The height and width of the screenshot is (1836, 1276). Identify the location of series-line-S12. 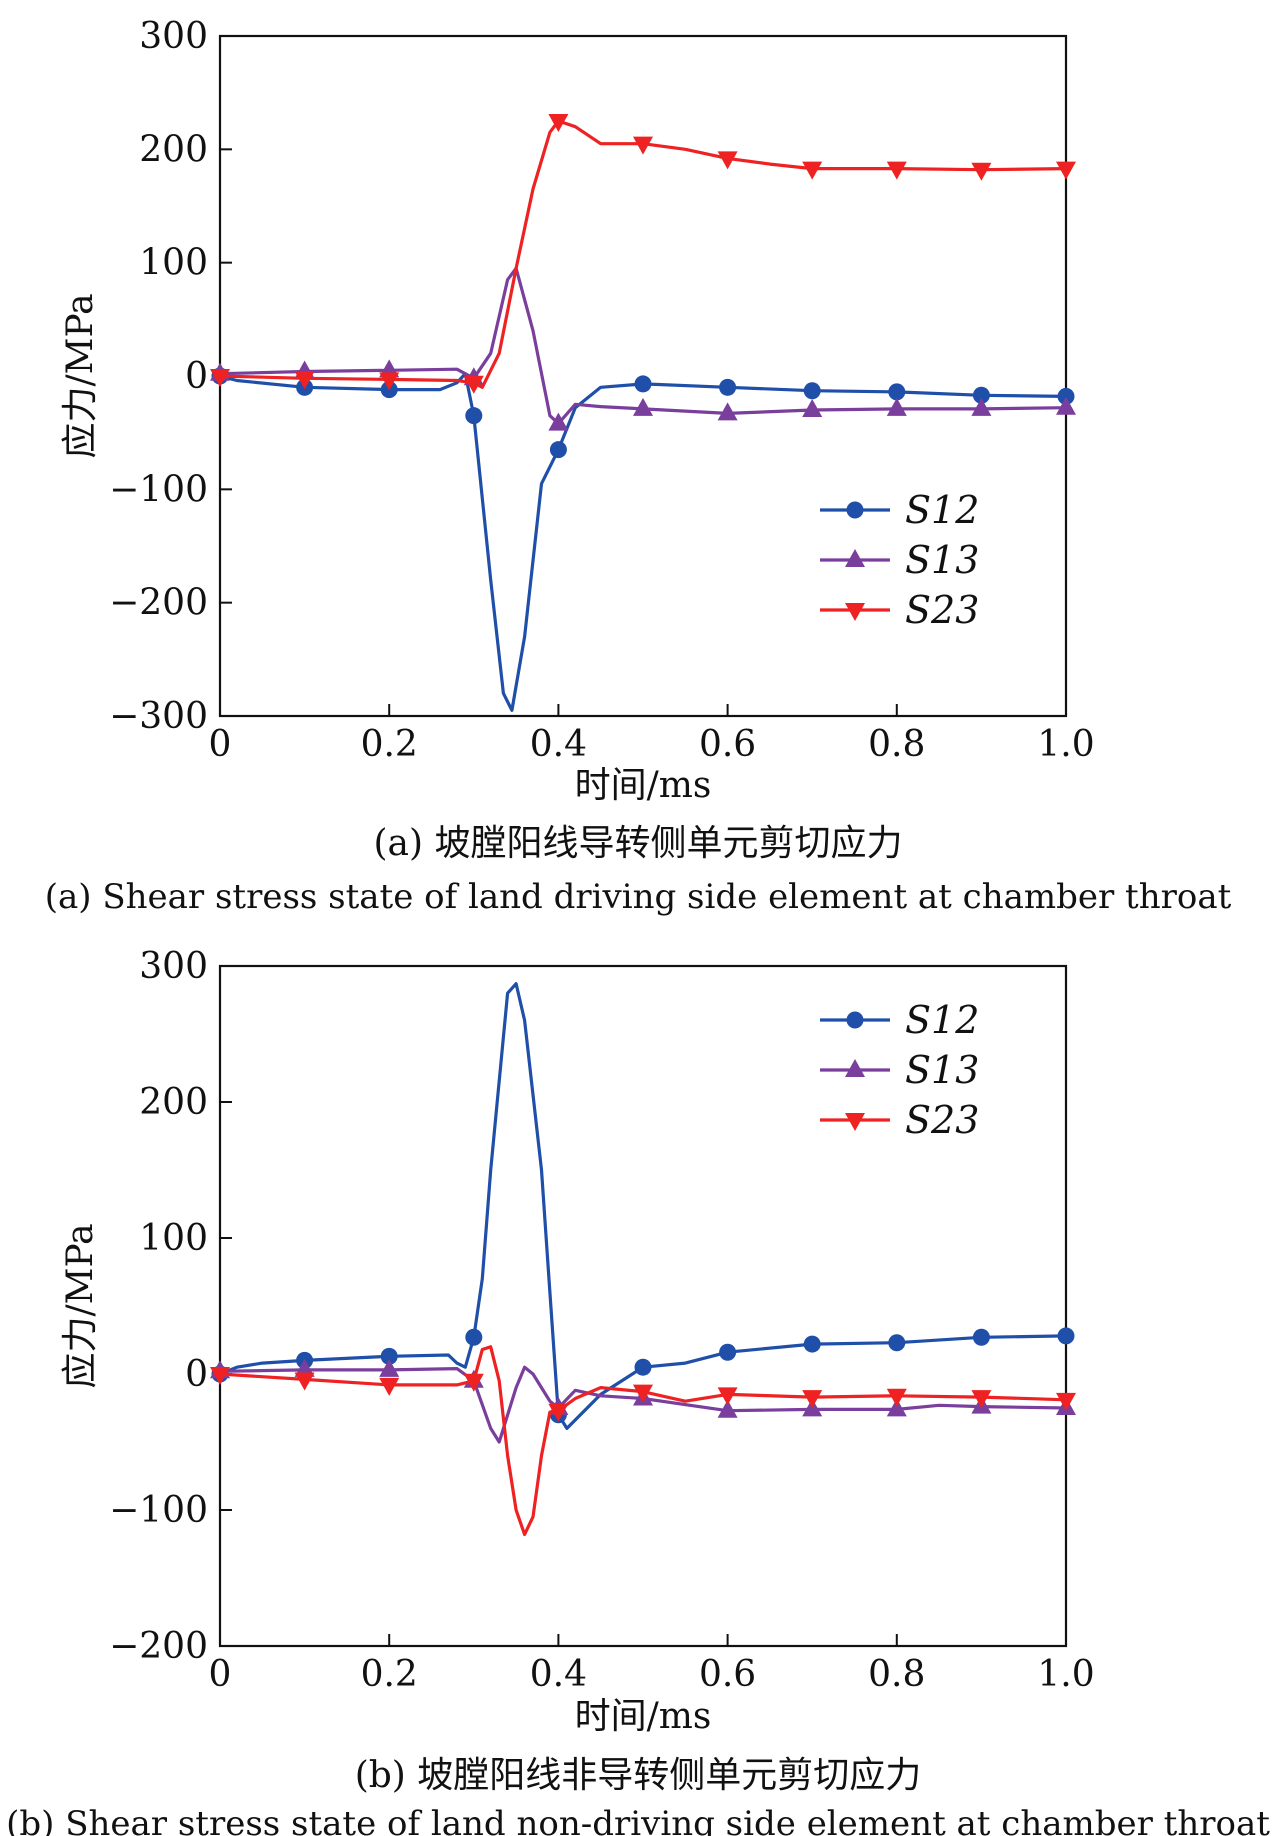
(643, 542).